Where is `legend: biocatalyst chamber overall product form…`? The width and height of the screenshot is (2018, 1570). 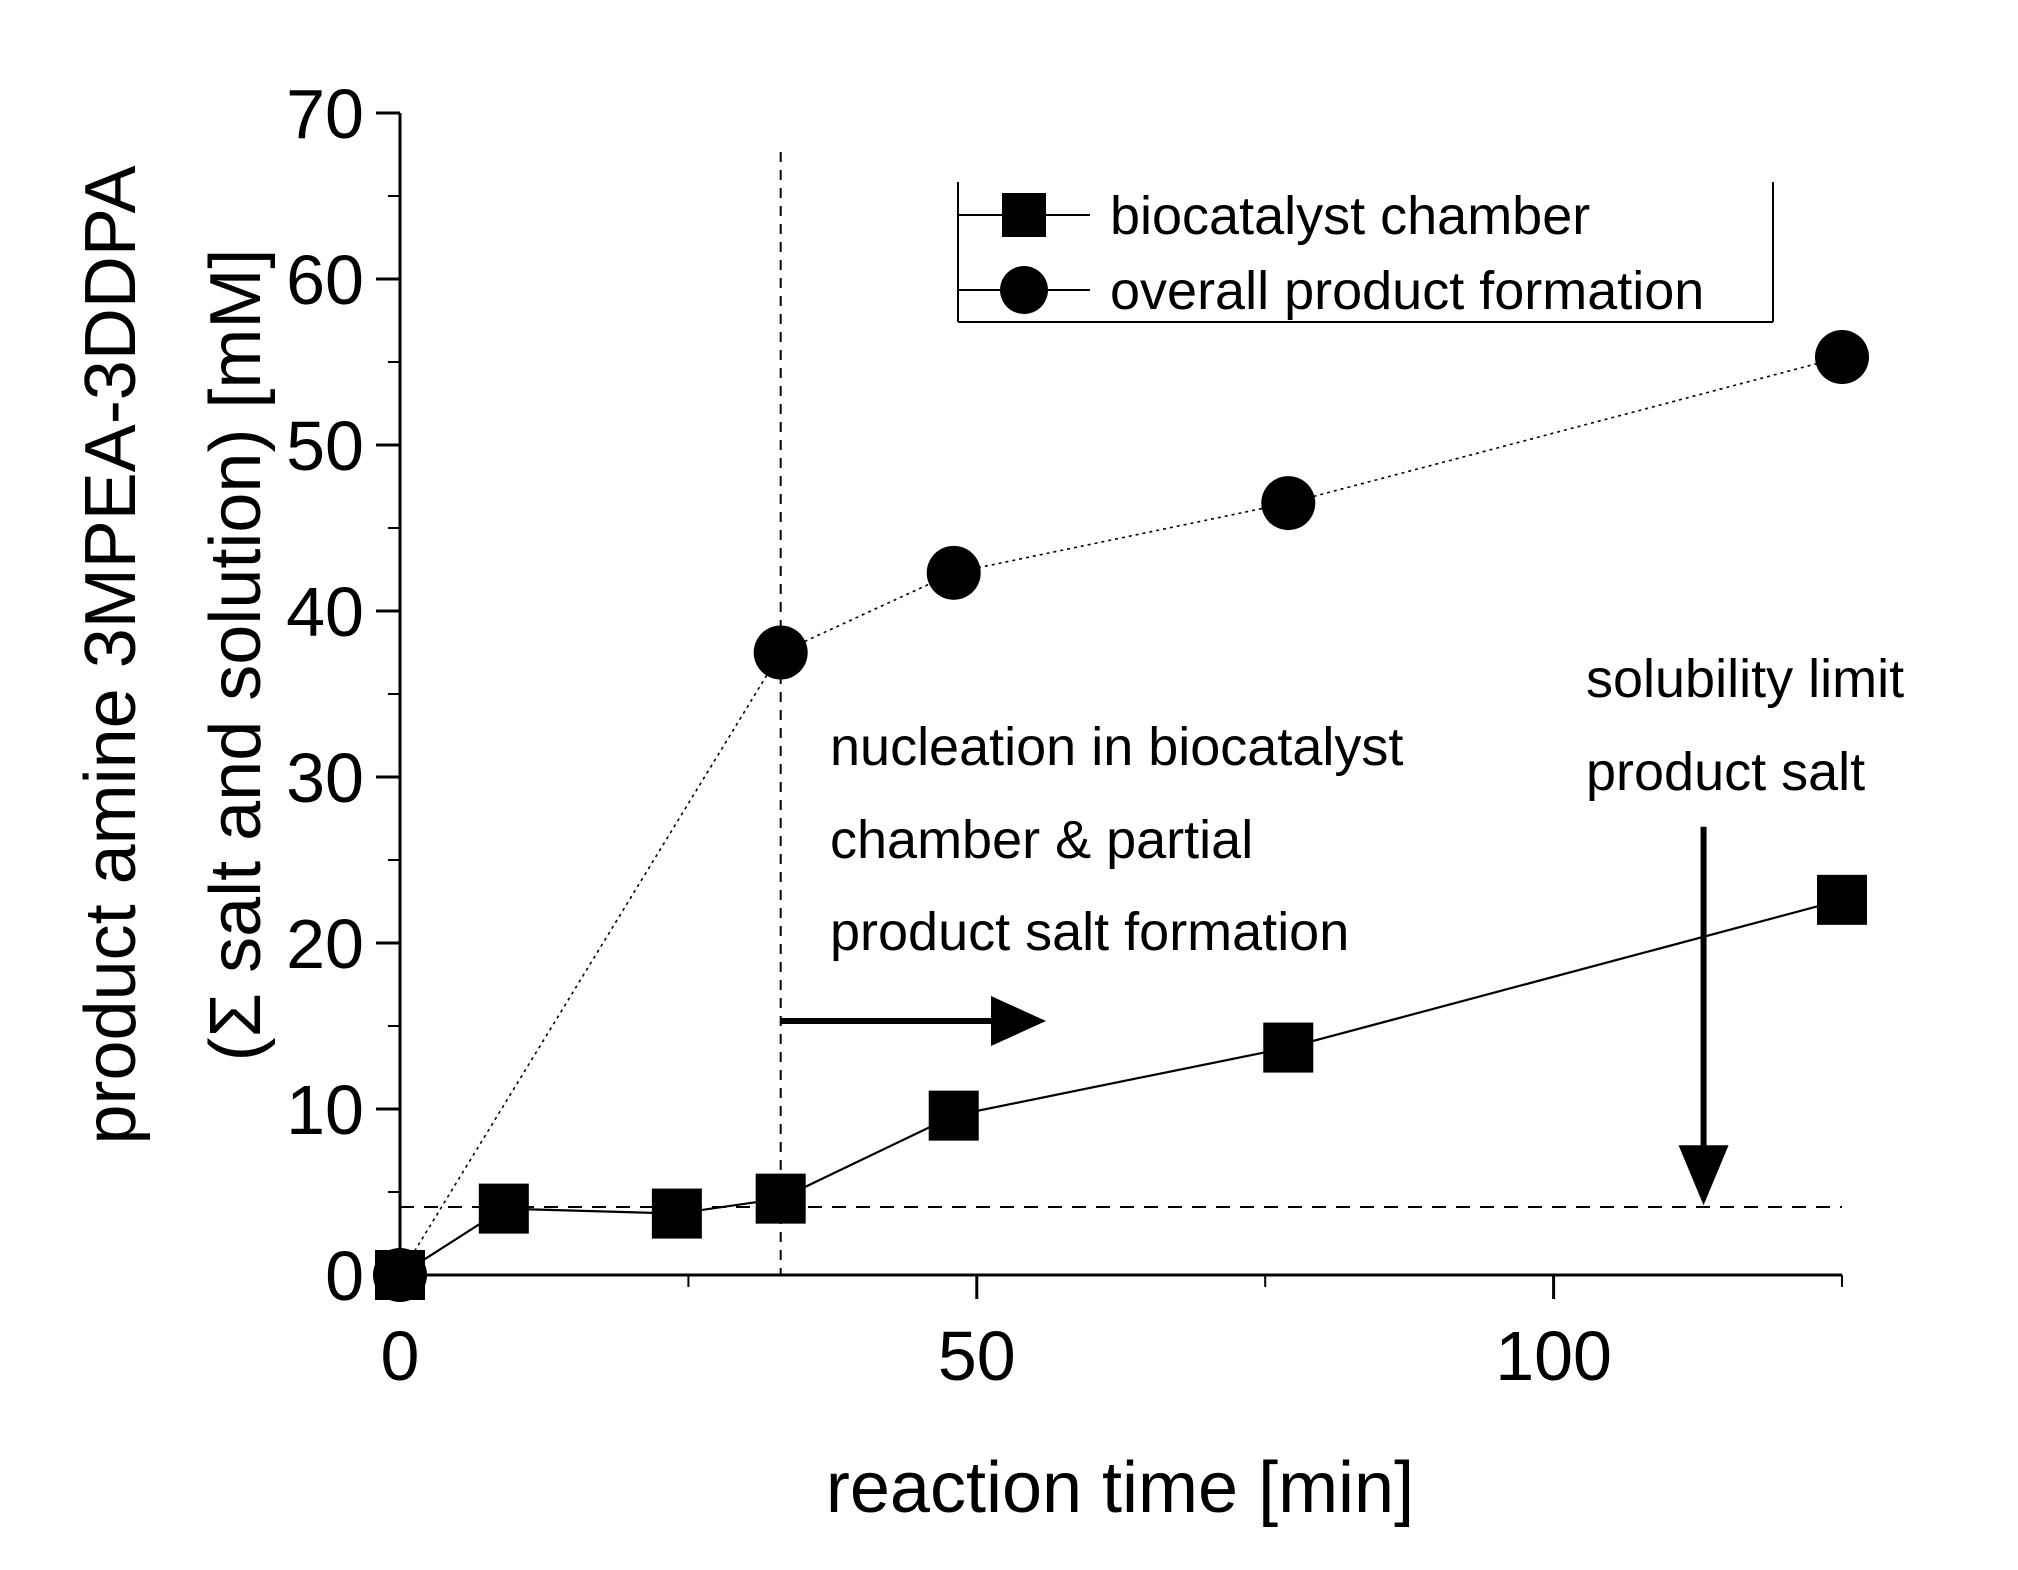
legend: biocatalyst chamber overall product form… is located at coordinates (1365, 252).